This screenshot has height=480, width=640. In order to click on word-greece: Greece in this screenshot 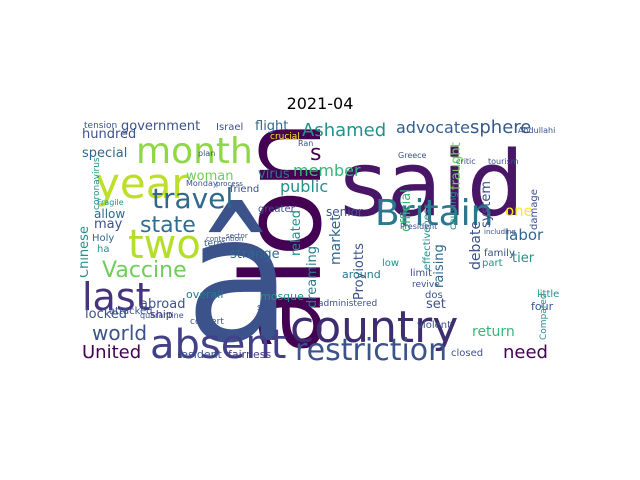, I will do `click(412, 155)`.